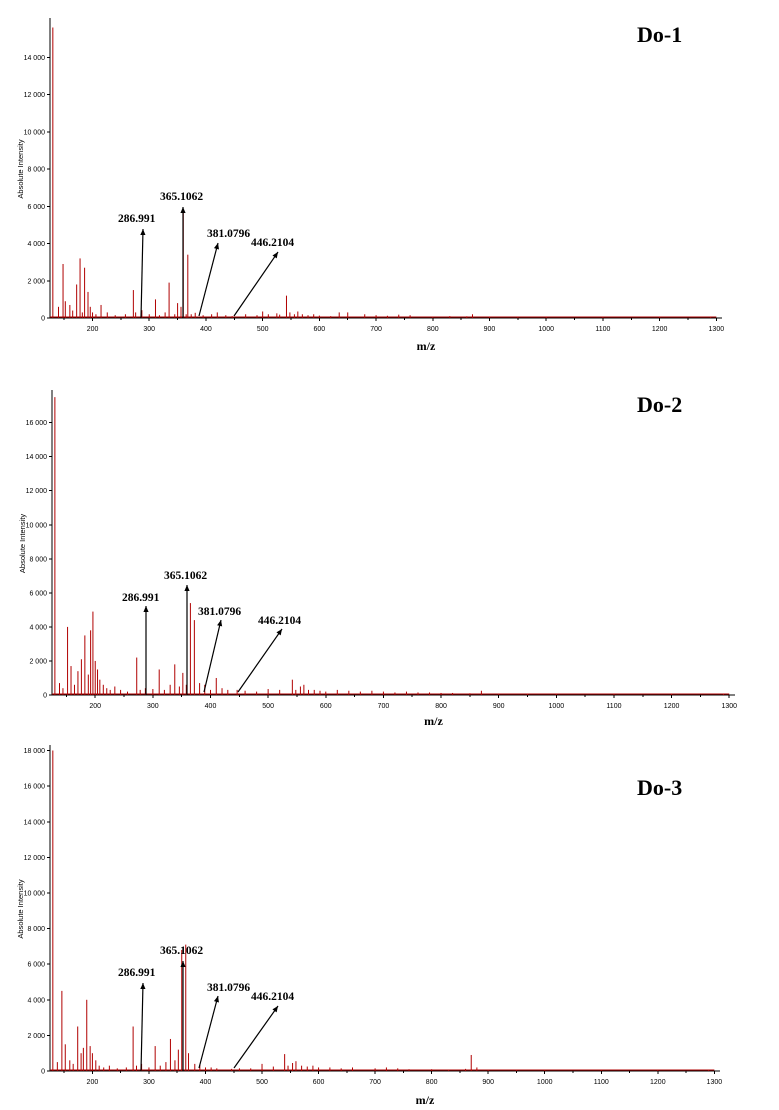  What do you see at coordinates (659, 34) in the screenshot?
I see `chart-title: Do-1` at bounding box center [659, 34].